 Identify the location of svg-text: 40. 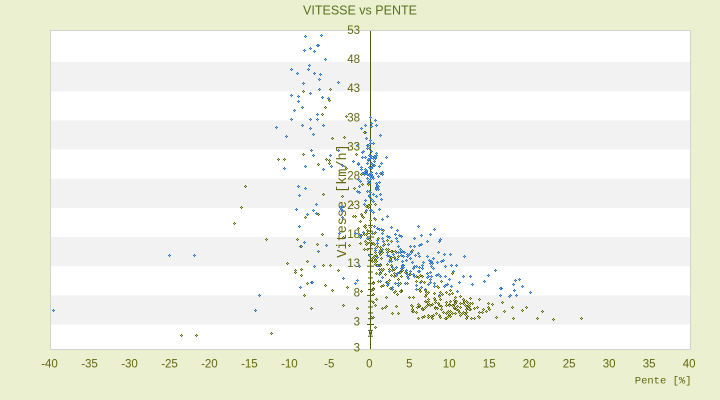
(689, 365).